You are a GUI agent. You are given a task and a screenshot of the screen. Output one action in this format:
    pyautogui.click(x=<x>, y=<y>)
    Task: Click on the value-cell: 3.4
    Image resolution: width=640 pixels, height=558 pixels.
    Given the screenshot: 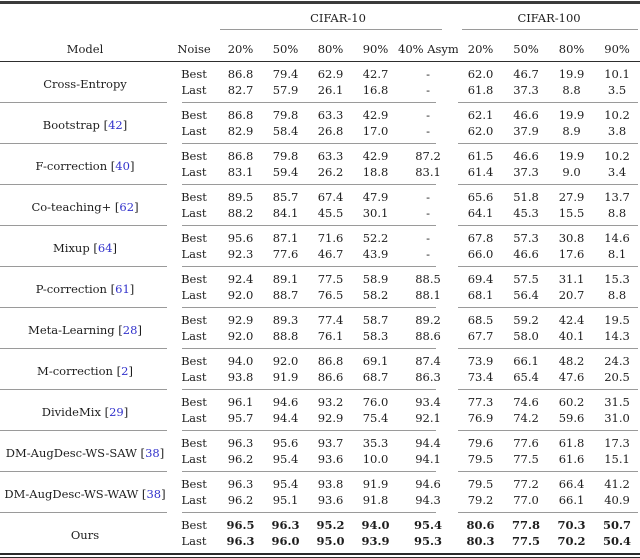 What is the action you would take?
    pyautogui.click(x=617, y=171)
    